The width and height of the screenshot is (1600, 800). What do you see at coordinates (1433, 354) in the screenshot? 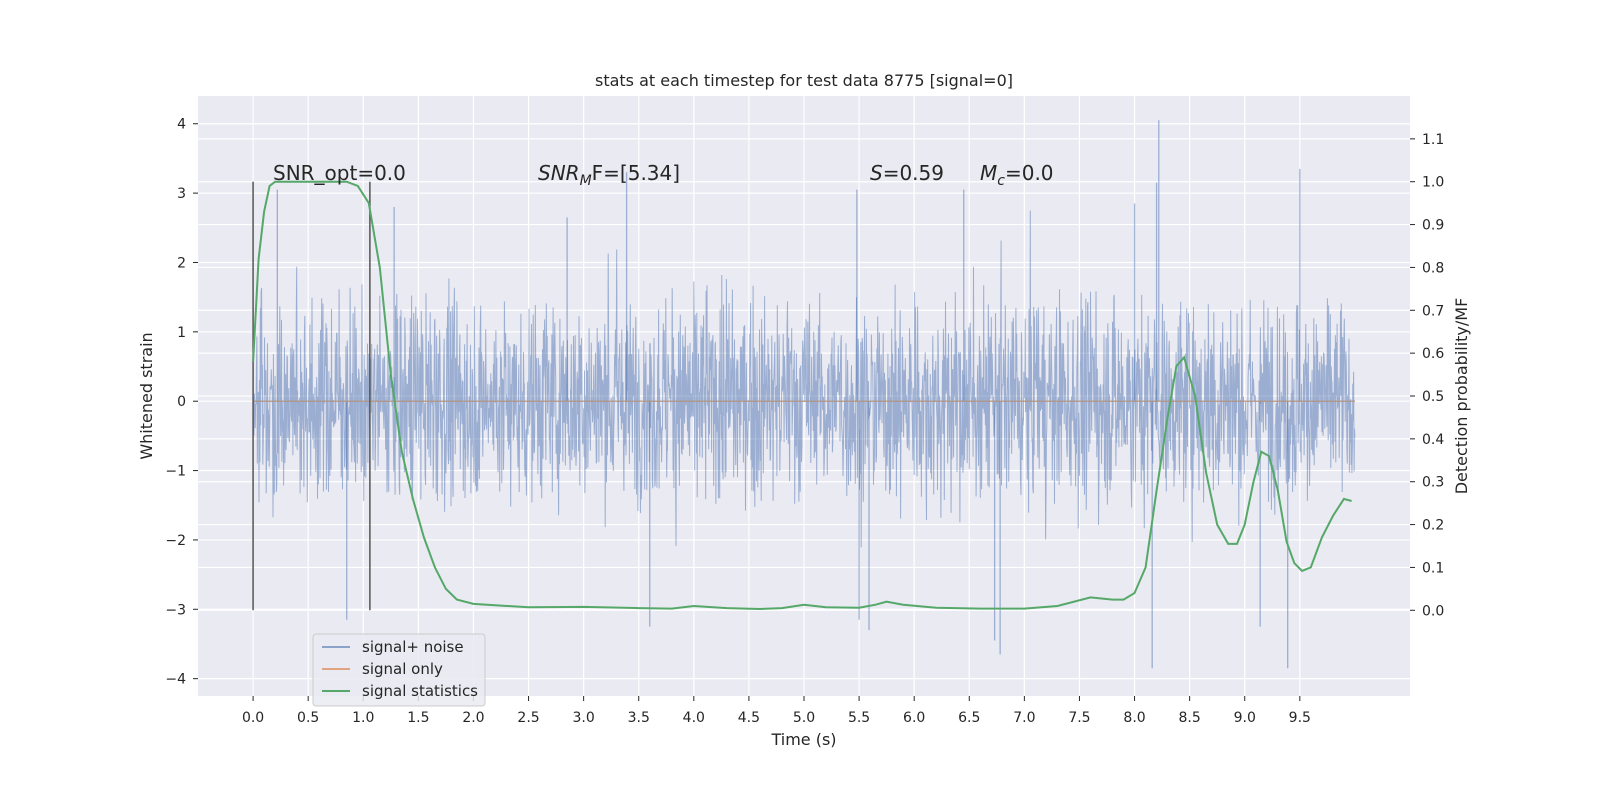
I see `y2-tick-label: 0.6` at bounding box center [1433, 354].